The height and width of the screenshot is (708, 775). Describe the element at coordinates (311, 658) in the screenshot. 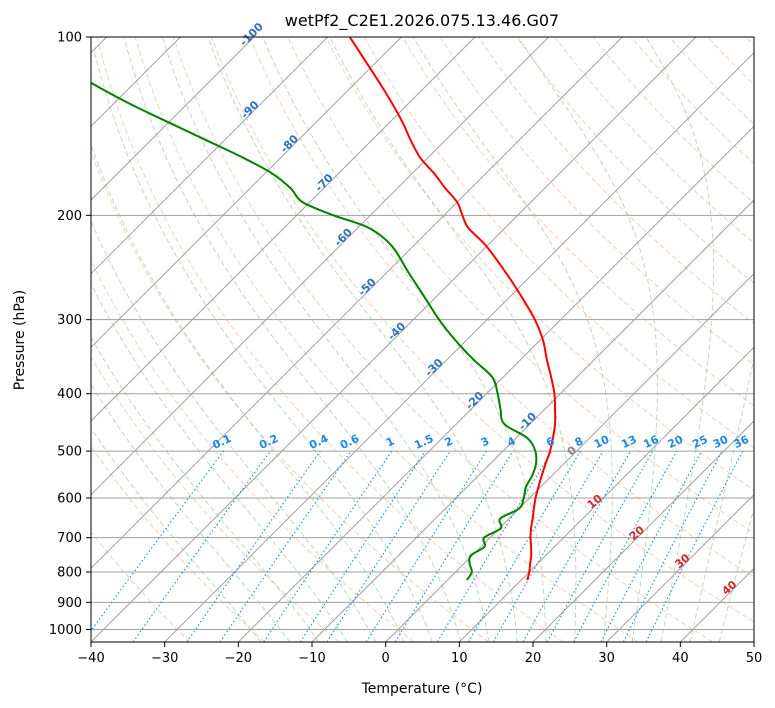

I see `x-tick-label: −10` at that location.